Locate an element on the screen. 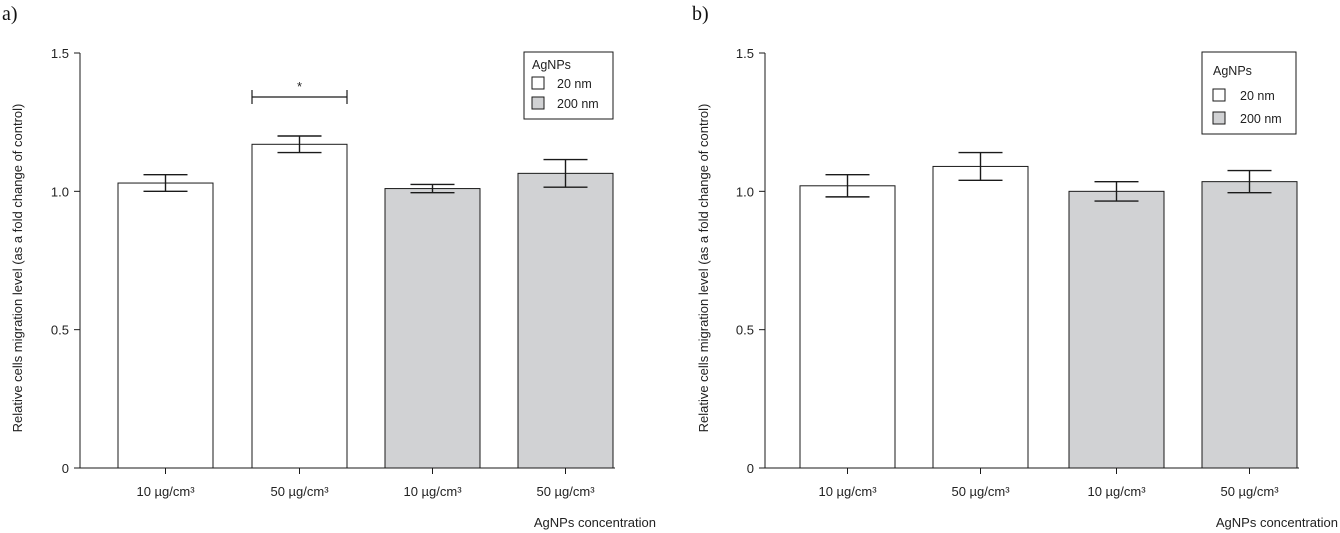 The height and width of the screenshot is (533, 1340). panel-b-yaxis: 0 0.5 1.0 1.5 is located at coordinates (751, 261).